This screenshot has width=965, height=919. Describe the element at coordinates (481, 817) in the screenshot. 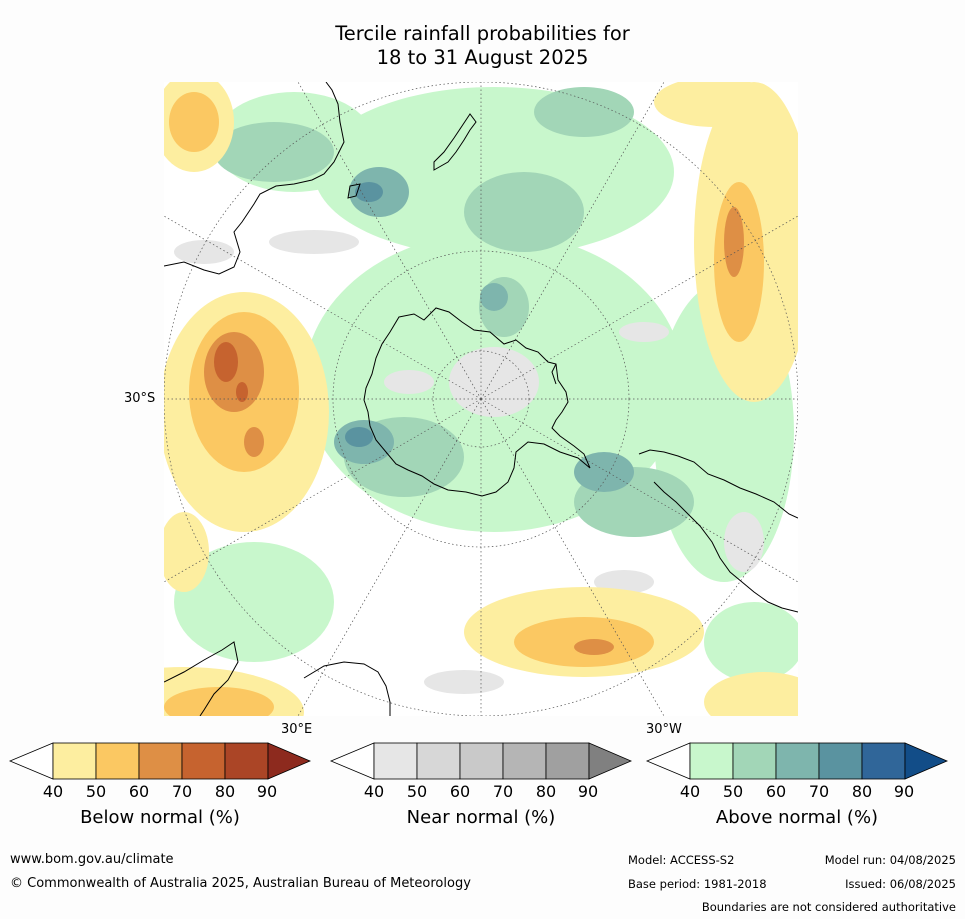

I see `colorbar-near-label: Near normal (%)` at that location.